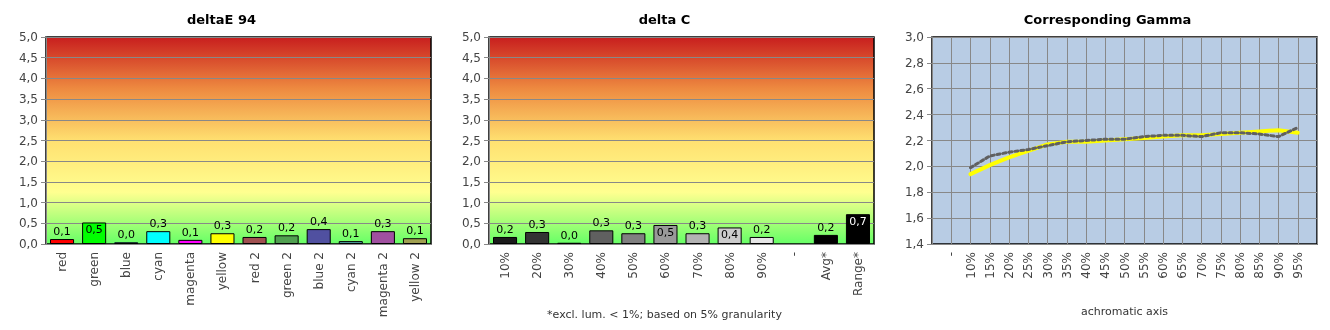  I want to click on x-tick-label: 25%, so click(1028, 265).